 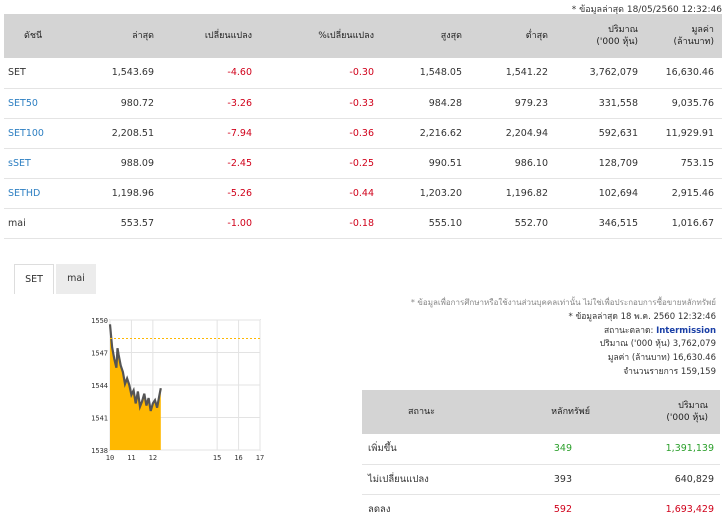 I want to click on list-item: ไม่เปลี่ยนแปลง 393 640,829, so click(x=541, y=479).